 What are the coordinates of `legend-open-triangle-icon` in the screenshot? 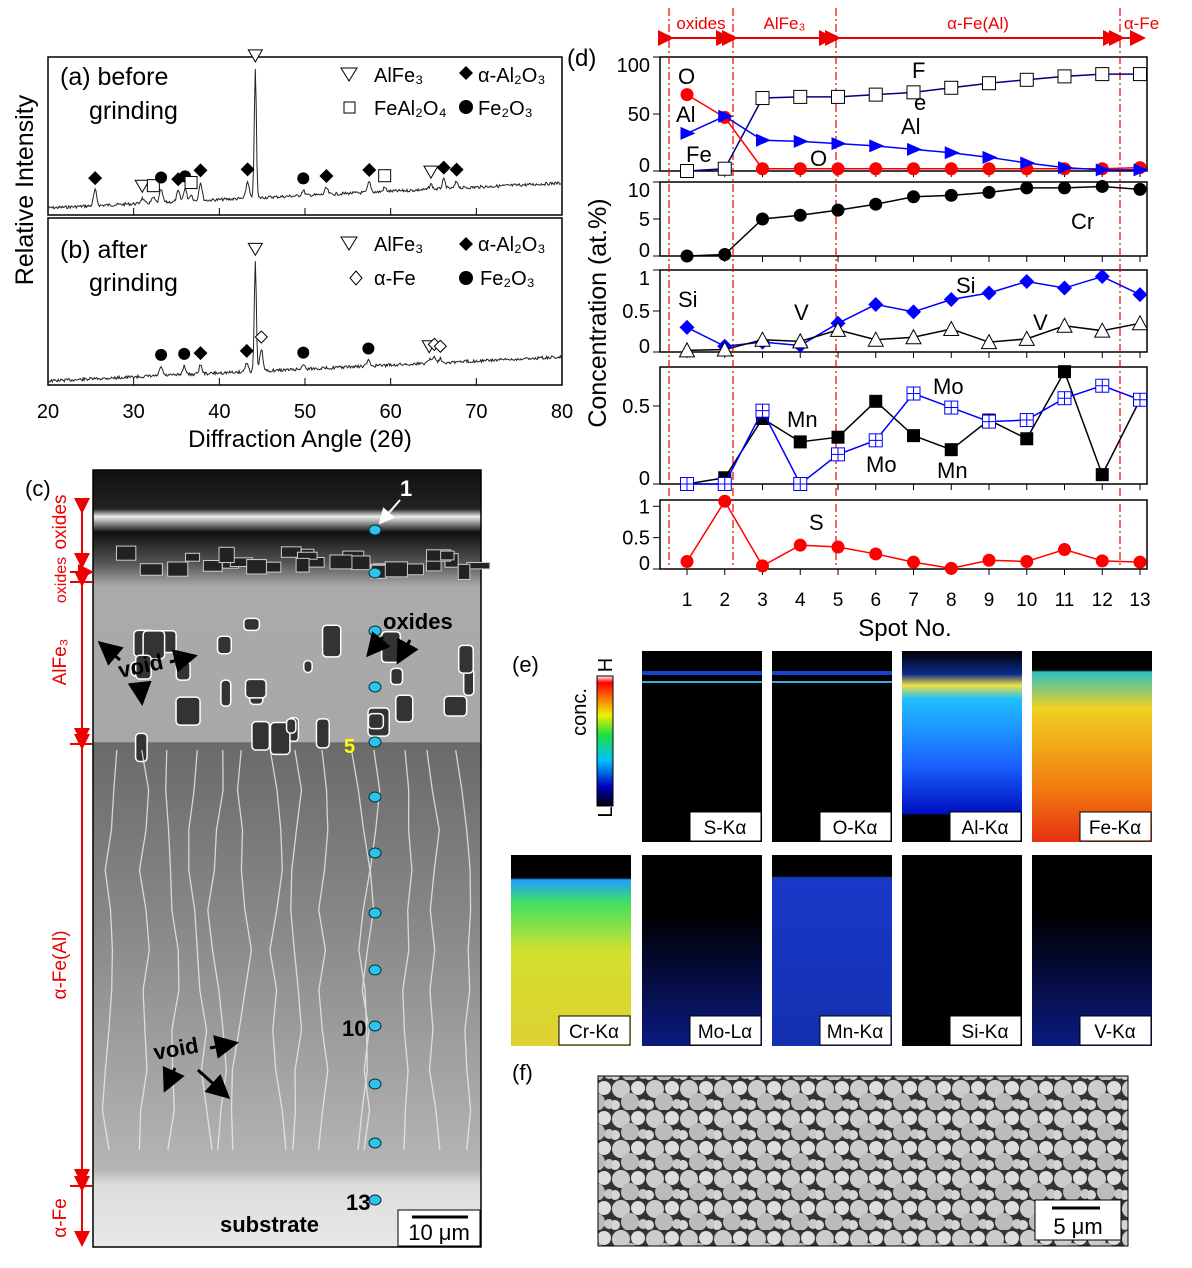 It's located at (349, 74).